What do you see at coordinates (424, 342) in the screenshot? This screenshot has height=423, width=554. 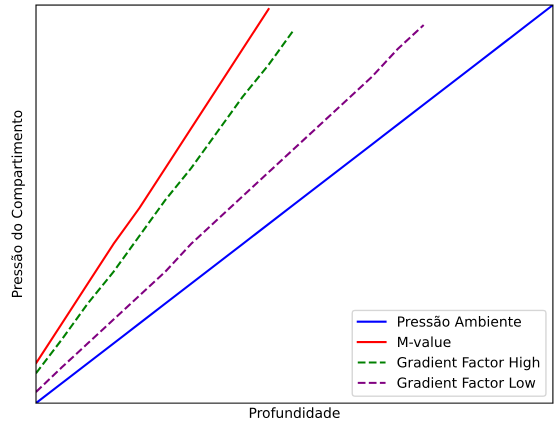 I see `legend-label: M-value` at bounding box center [424, 342].